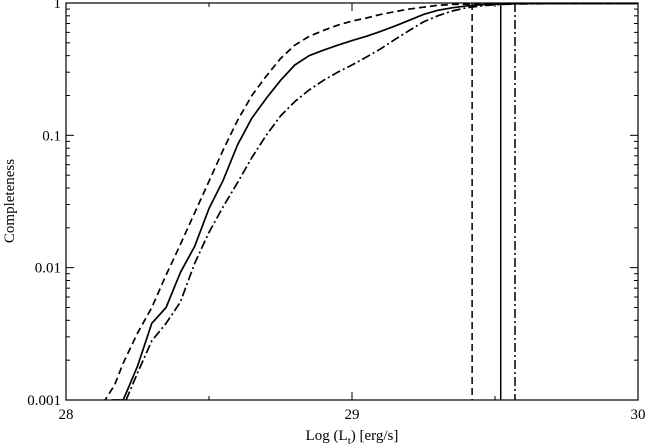 Image resolution: width=648 pixels, height=448 pixels. What do you see at coordinates (10, 201) in the screenshot?
I see `y-axis-label: Completeness` at bounding box center [10, 201].